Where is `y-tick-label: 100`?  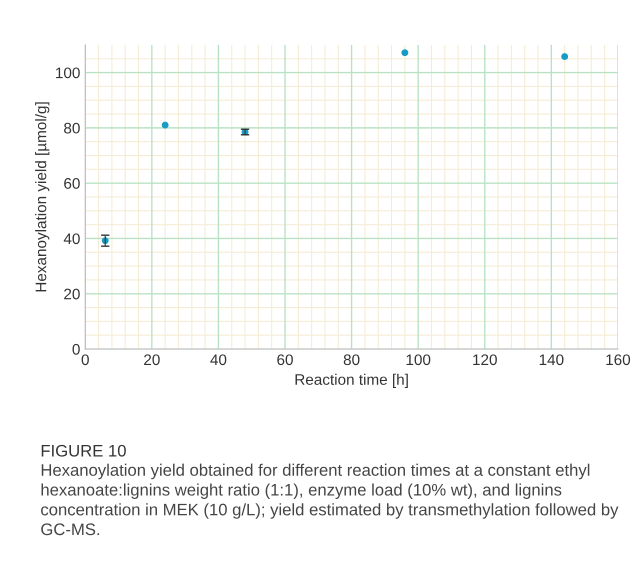 y-tick-label: 100 is located at coordinates (68, 72).